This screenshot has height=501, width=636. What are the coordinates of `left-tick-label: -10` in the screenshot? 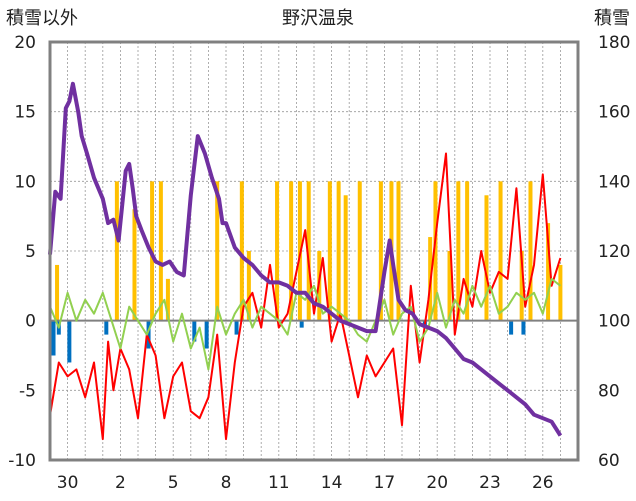 It's located at (22, 461).